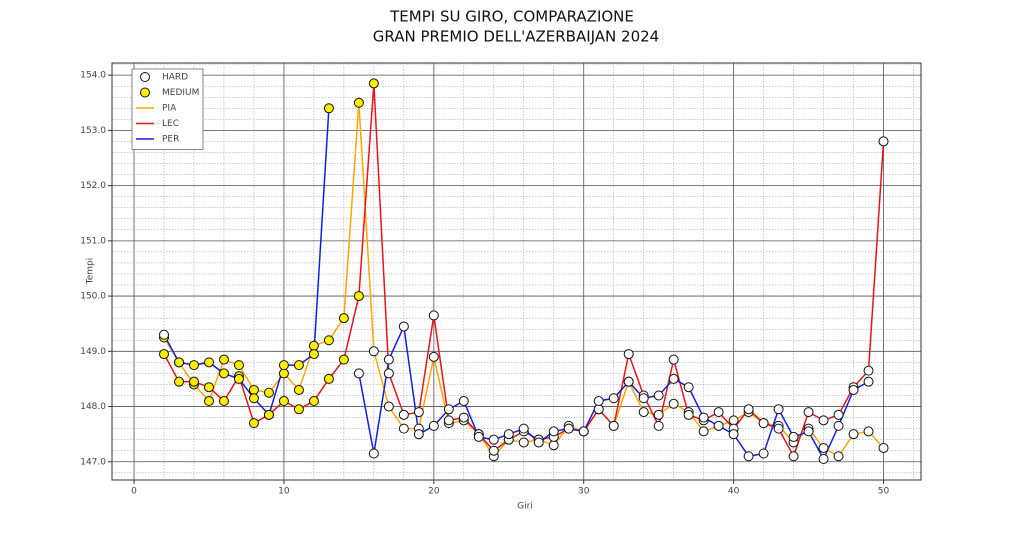 This screenshot has height=539, width=1024. I want to click on y-tick-label: 149.0, so click(93, 352).